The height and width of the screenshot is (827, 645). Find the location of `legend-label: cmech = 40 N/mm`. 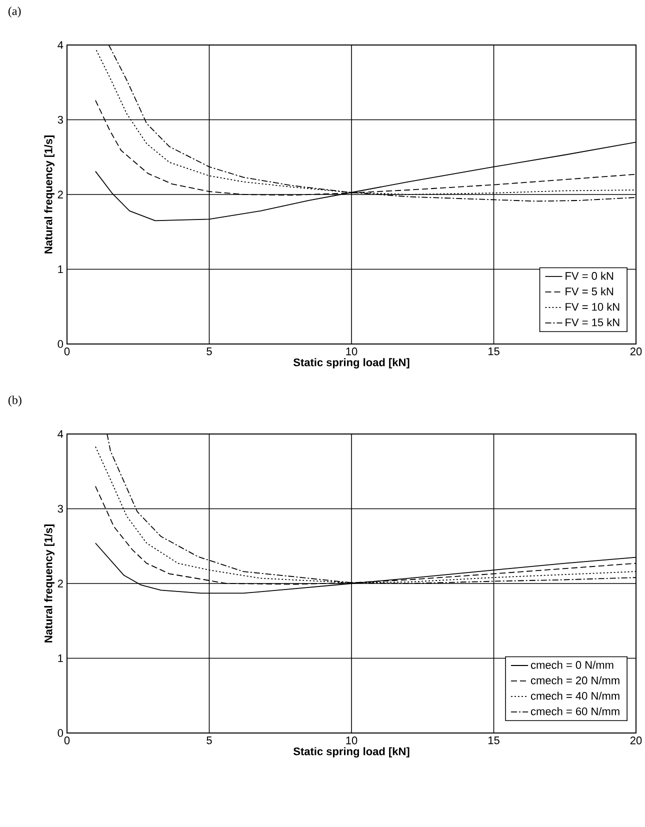

legend-label: cmech = 40 N/mm is located at coordinates (575, 696).